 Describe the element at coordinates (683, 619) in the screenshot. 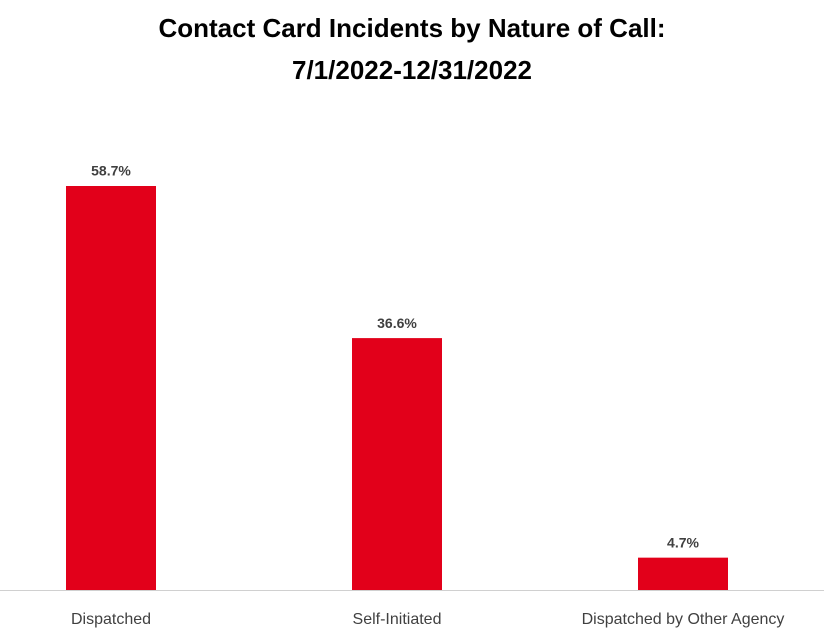

I see `x-tick-label: Dispatched by Other Agency` at that location.